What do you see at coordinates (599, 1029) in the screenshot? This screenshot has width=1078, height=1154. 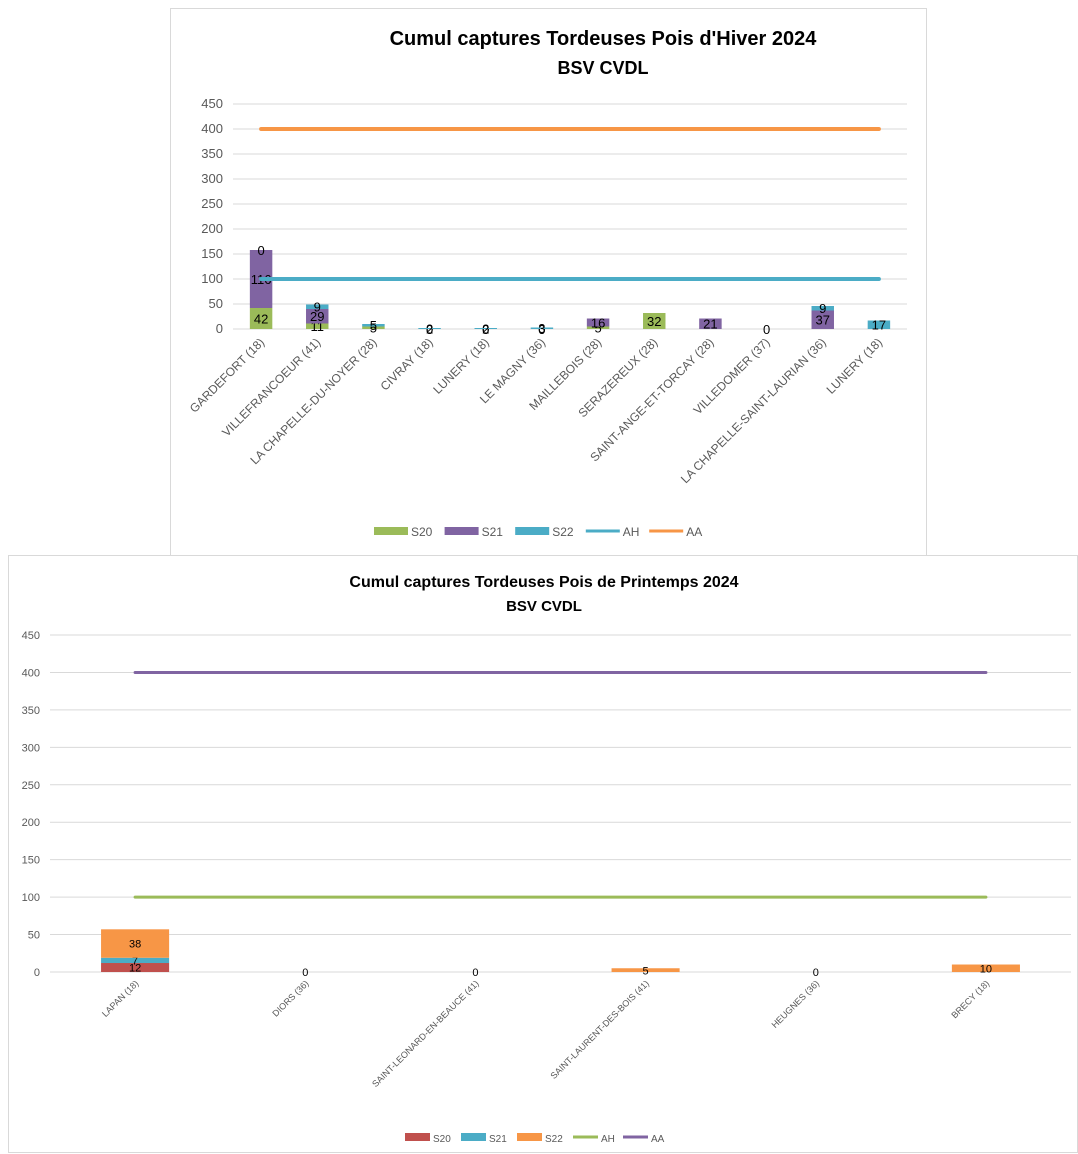 I see `x-tick-label: SAINT-LAURENT-DES-BOIS (41)` at bounding box center [599, 1029].